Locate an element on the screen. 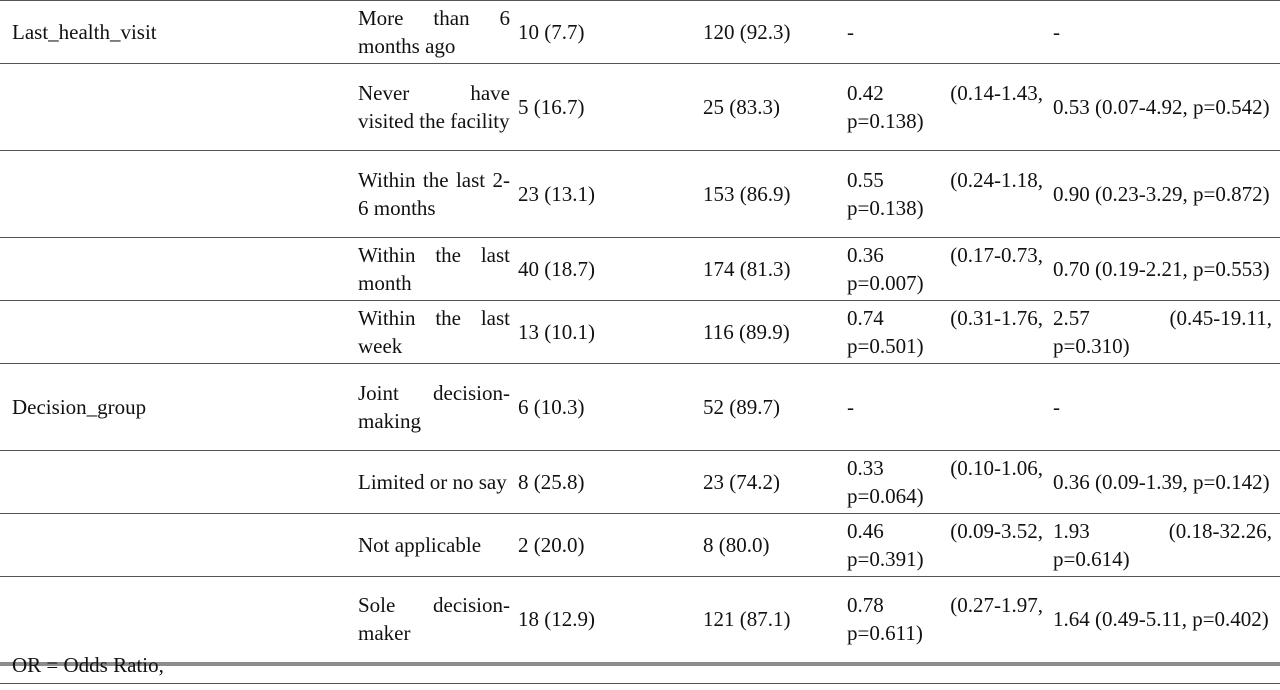  adjusted-odds-ratio-cell: 0.70 (0.19-2.21, p=0.553) is located at coordinates (1166, 269).